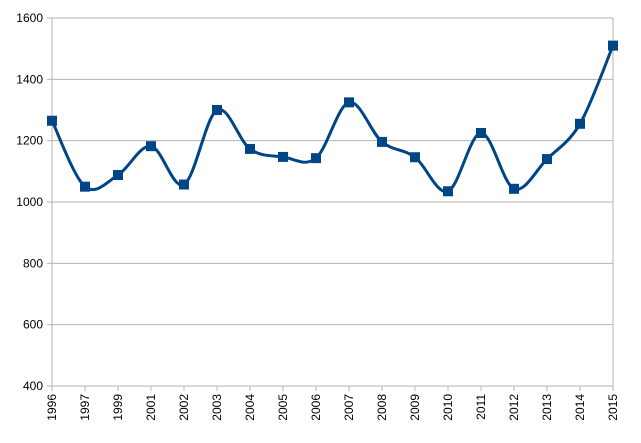 Image resolution: width=641 pixels, height=443 pixels. Describe the element at coordinates (415, 407) in the screenshot. I see `x-tick-label: 2009` at that location.